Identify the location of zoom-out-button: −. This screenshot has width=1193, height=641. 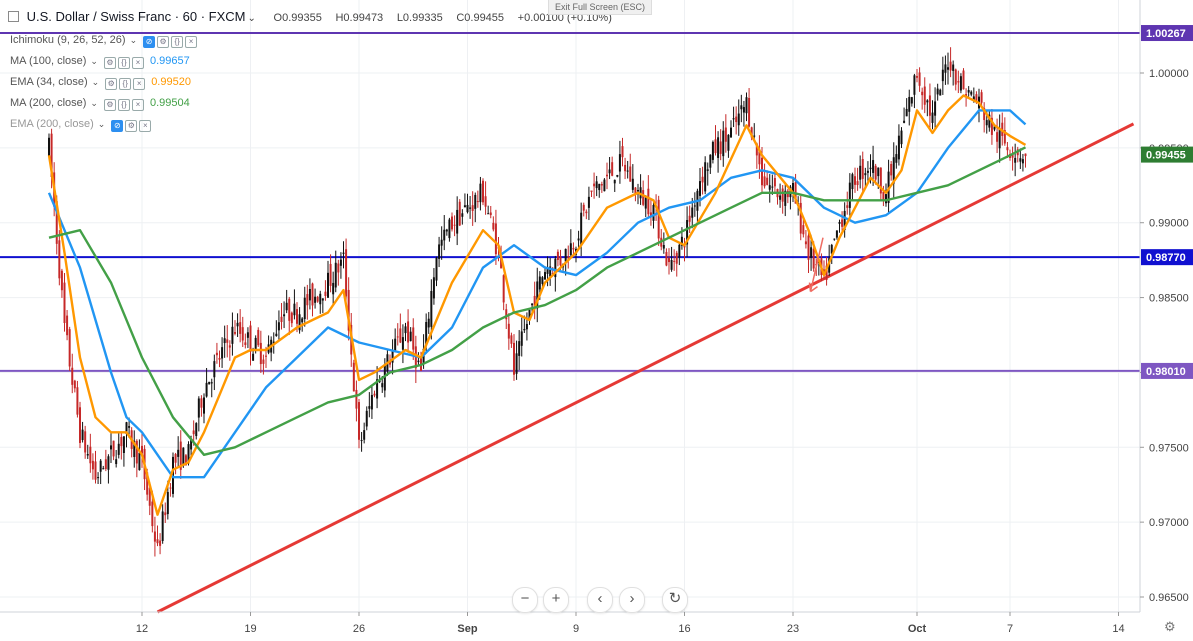
(525, 600).